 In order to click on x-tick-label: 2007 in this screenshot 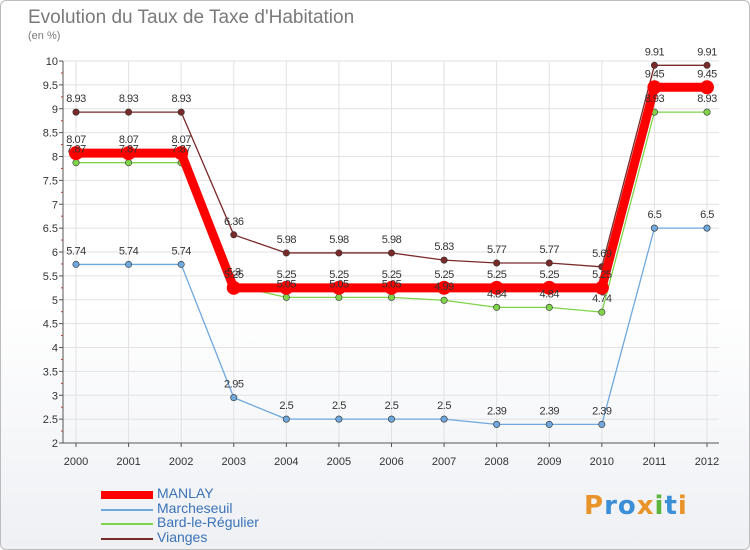, I will do `click(444, 462)`.